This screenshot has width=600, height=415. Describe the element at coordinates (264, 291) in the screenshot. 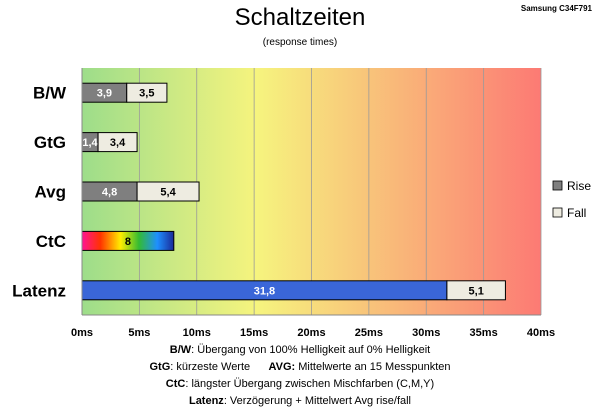

I see `bar-label-rise: 31,8` at that location.